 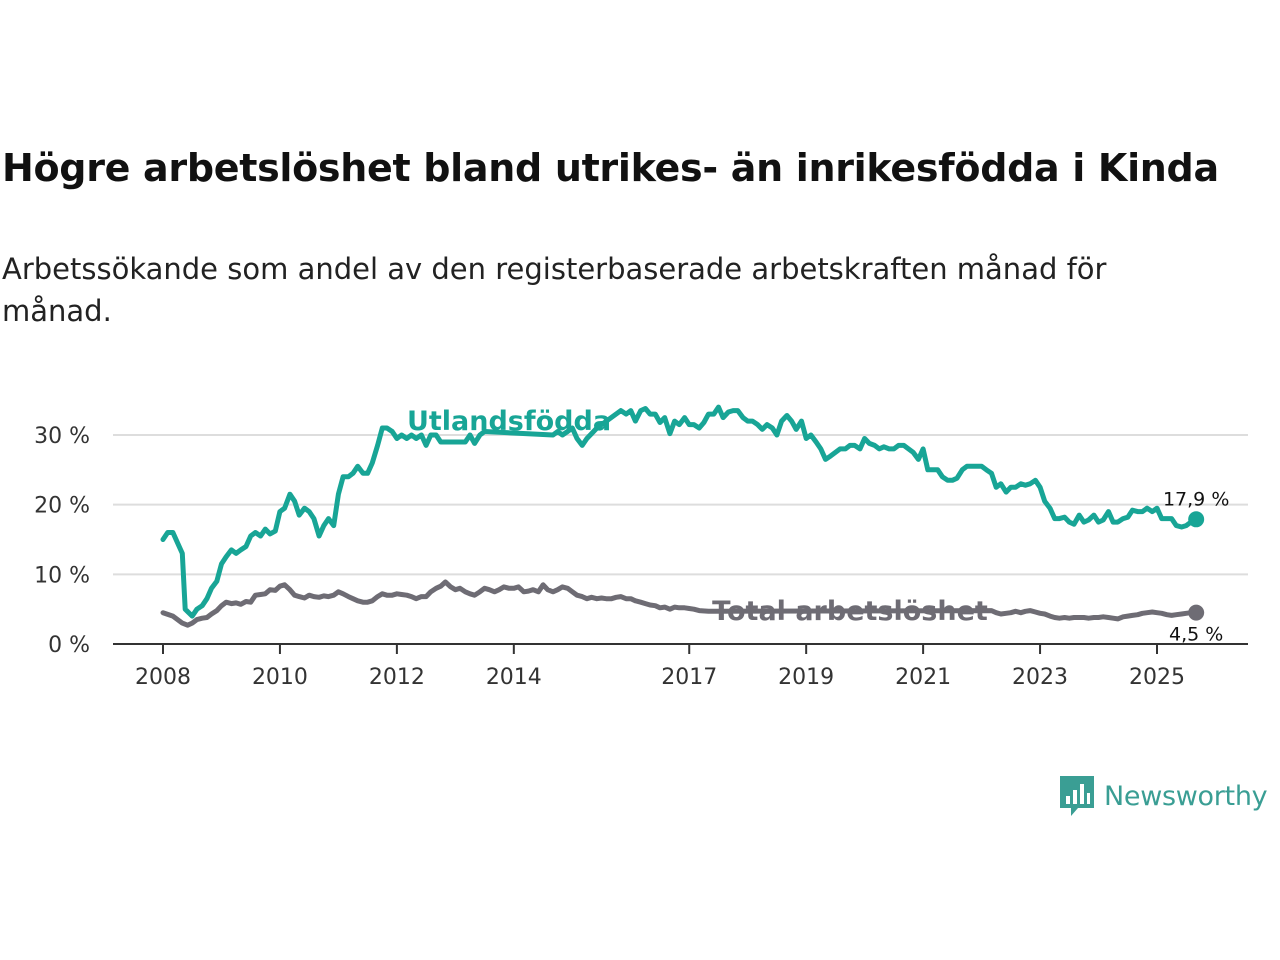 What do you see at coordinates (62, 541) in the screenshot?
I see `y-axis-ticks: 0 % 10 % 20 % 30 %` at bounding box center [62, 541].